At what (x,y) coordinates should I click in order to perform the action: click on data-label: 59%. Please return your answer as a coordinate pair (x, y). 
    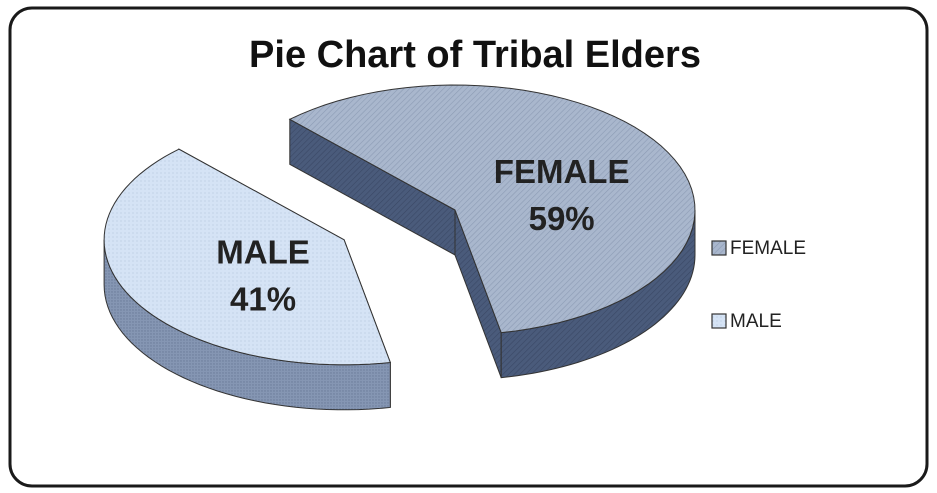
    Looking at the image, I should click on (562, 218).